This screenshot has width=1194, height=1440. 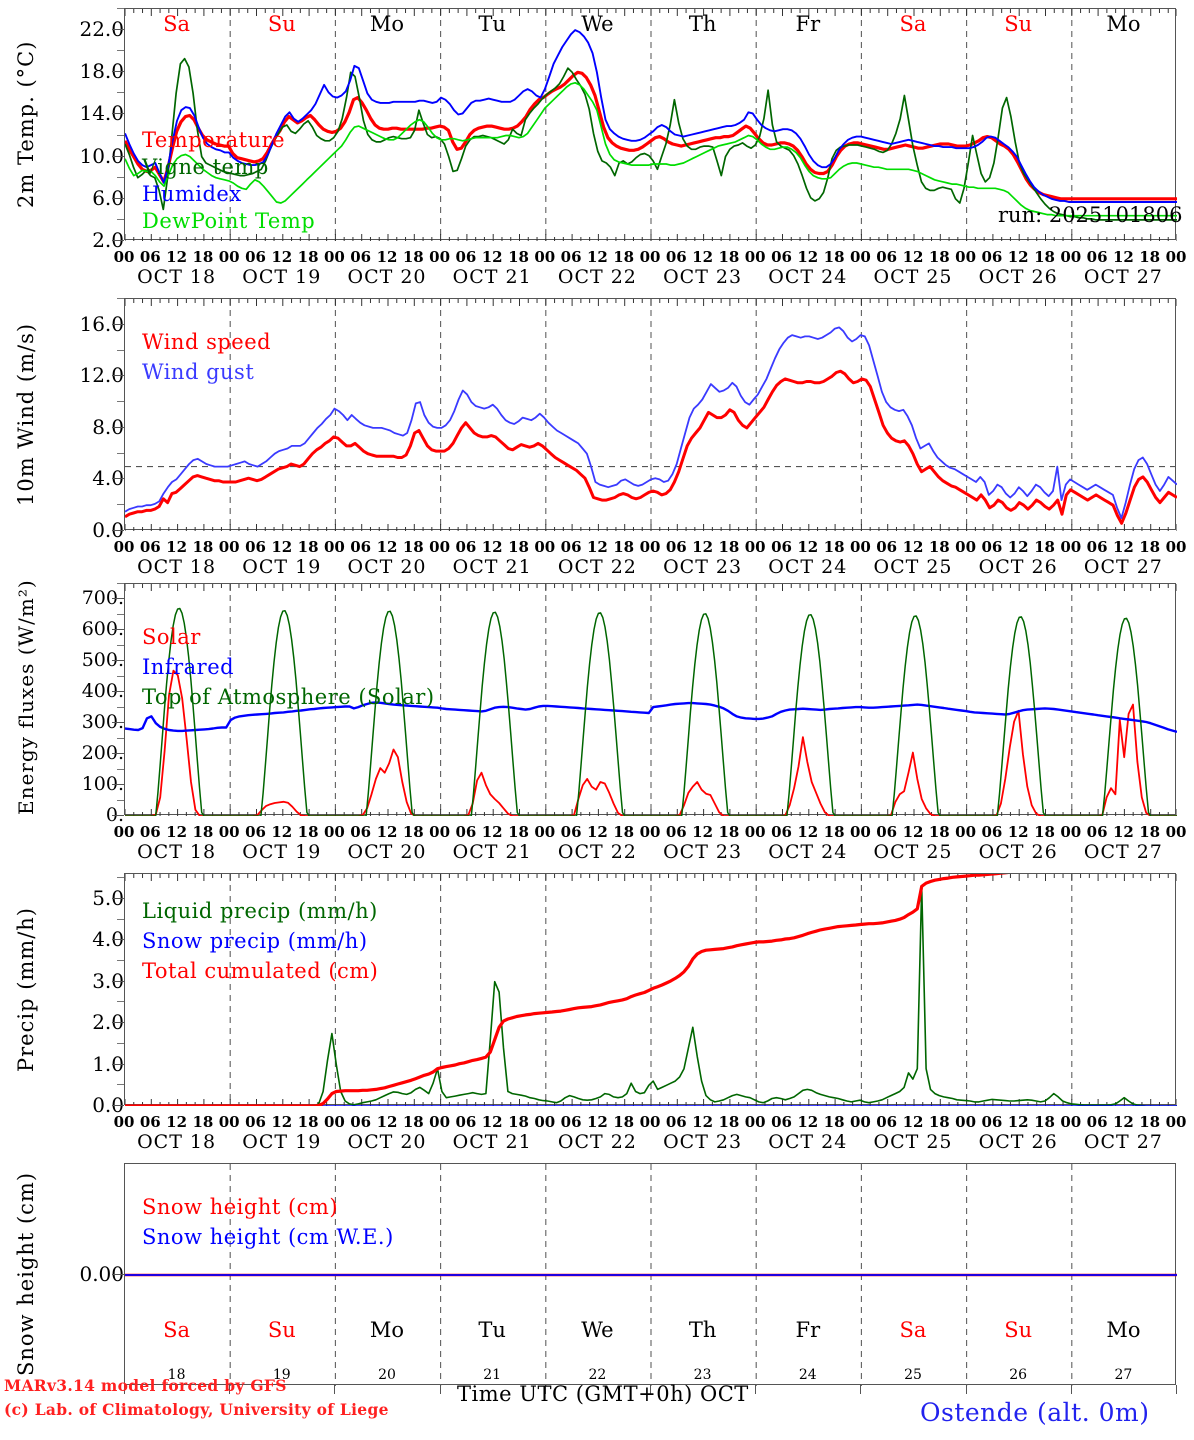 I want to click on legend-item-humidex: Humidex, so click(x=192, y=194).